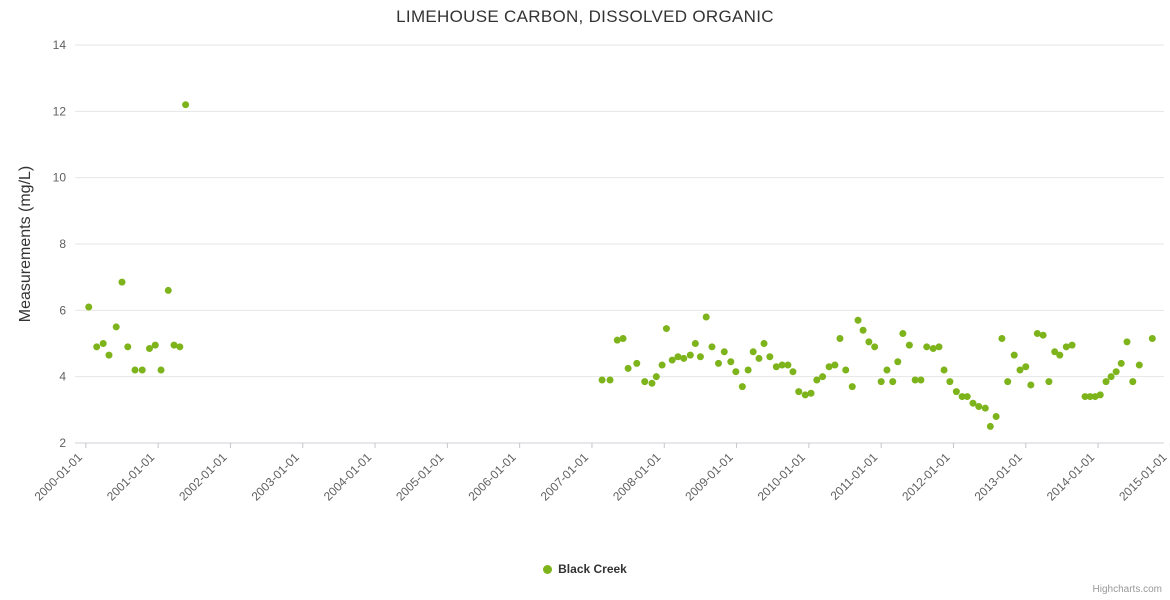 This screenshot has width=1170, height=600. Describe the element at coordinates (1127, 589) in the screenshot. I see `highcharts-credits-link: Highcharts.com` at that location.